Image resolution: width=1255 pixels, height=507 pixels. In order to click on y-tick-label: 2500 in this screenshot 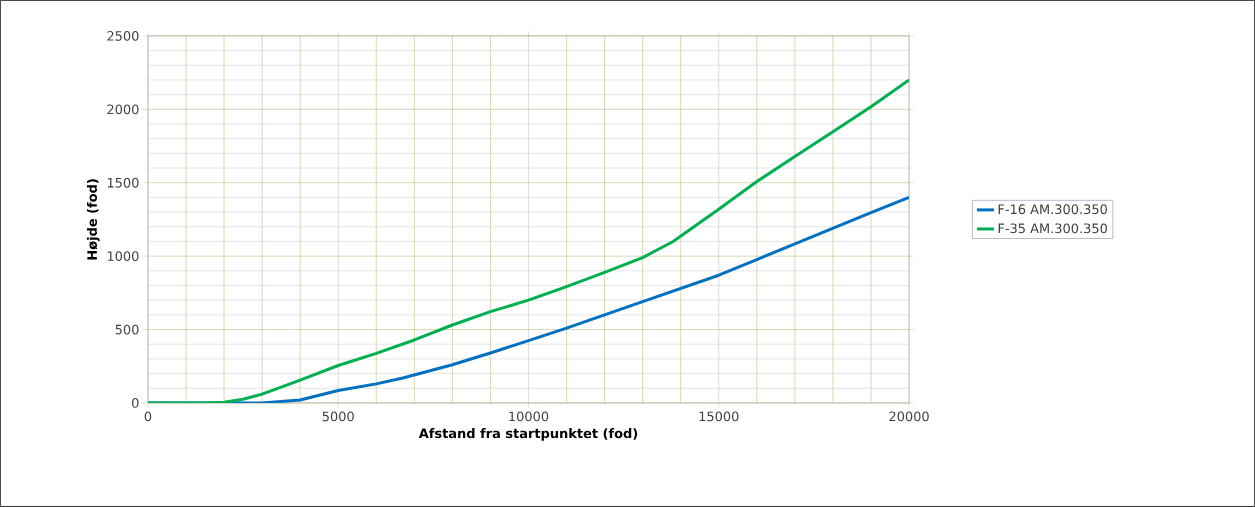, I will do `click(123, 36)`.